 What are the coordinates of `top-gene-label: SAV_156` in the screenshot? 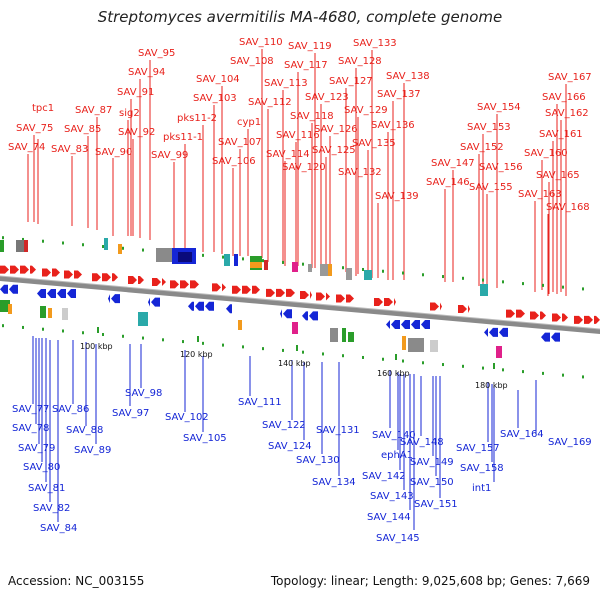 It's located at (501, 167).